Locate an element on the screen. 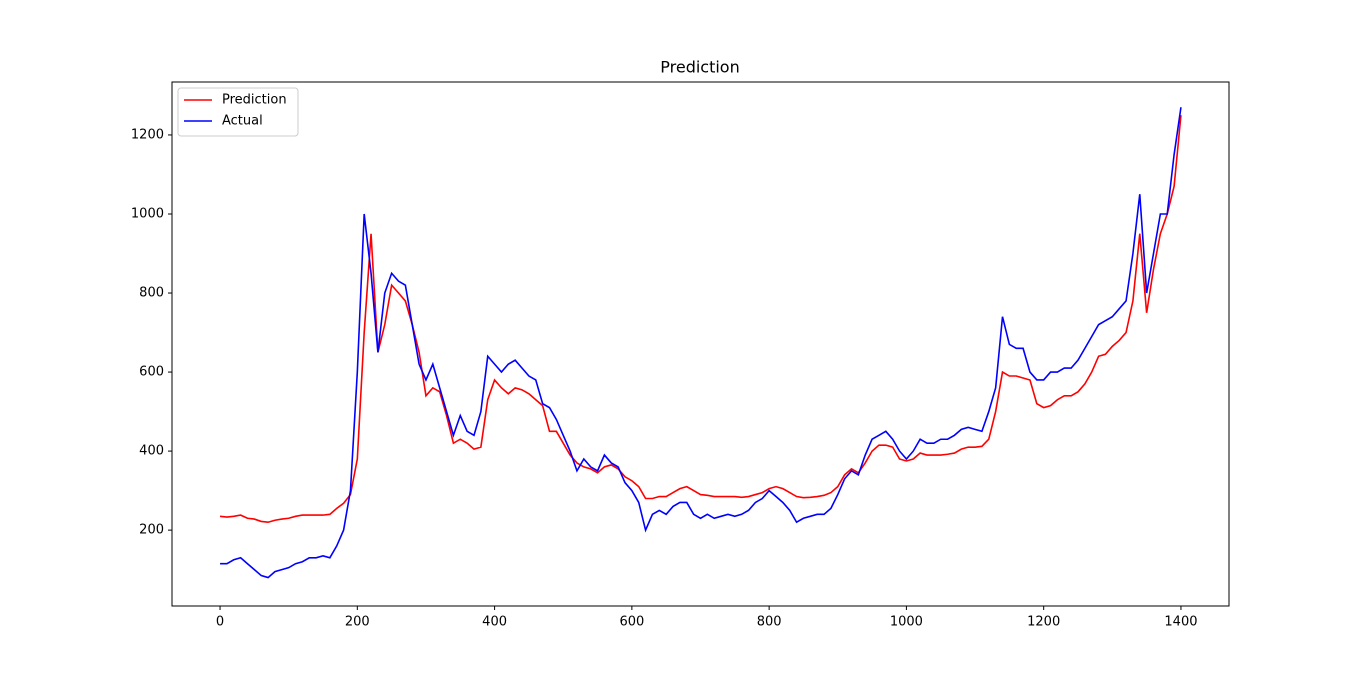 The image size is (1366, 681). y-tick-label: 1200 is located at coordinates (147, 134).